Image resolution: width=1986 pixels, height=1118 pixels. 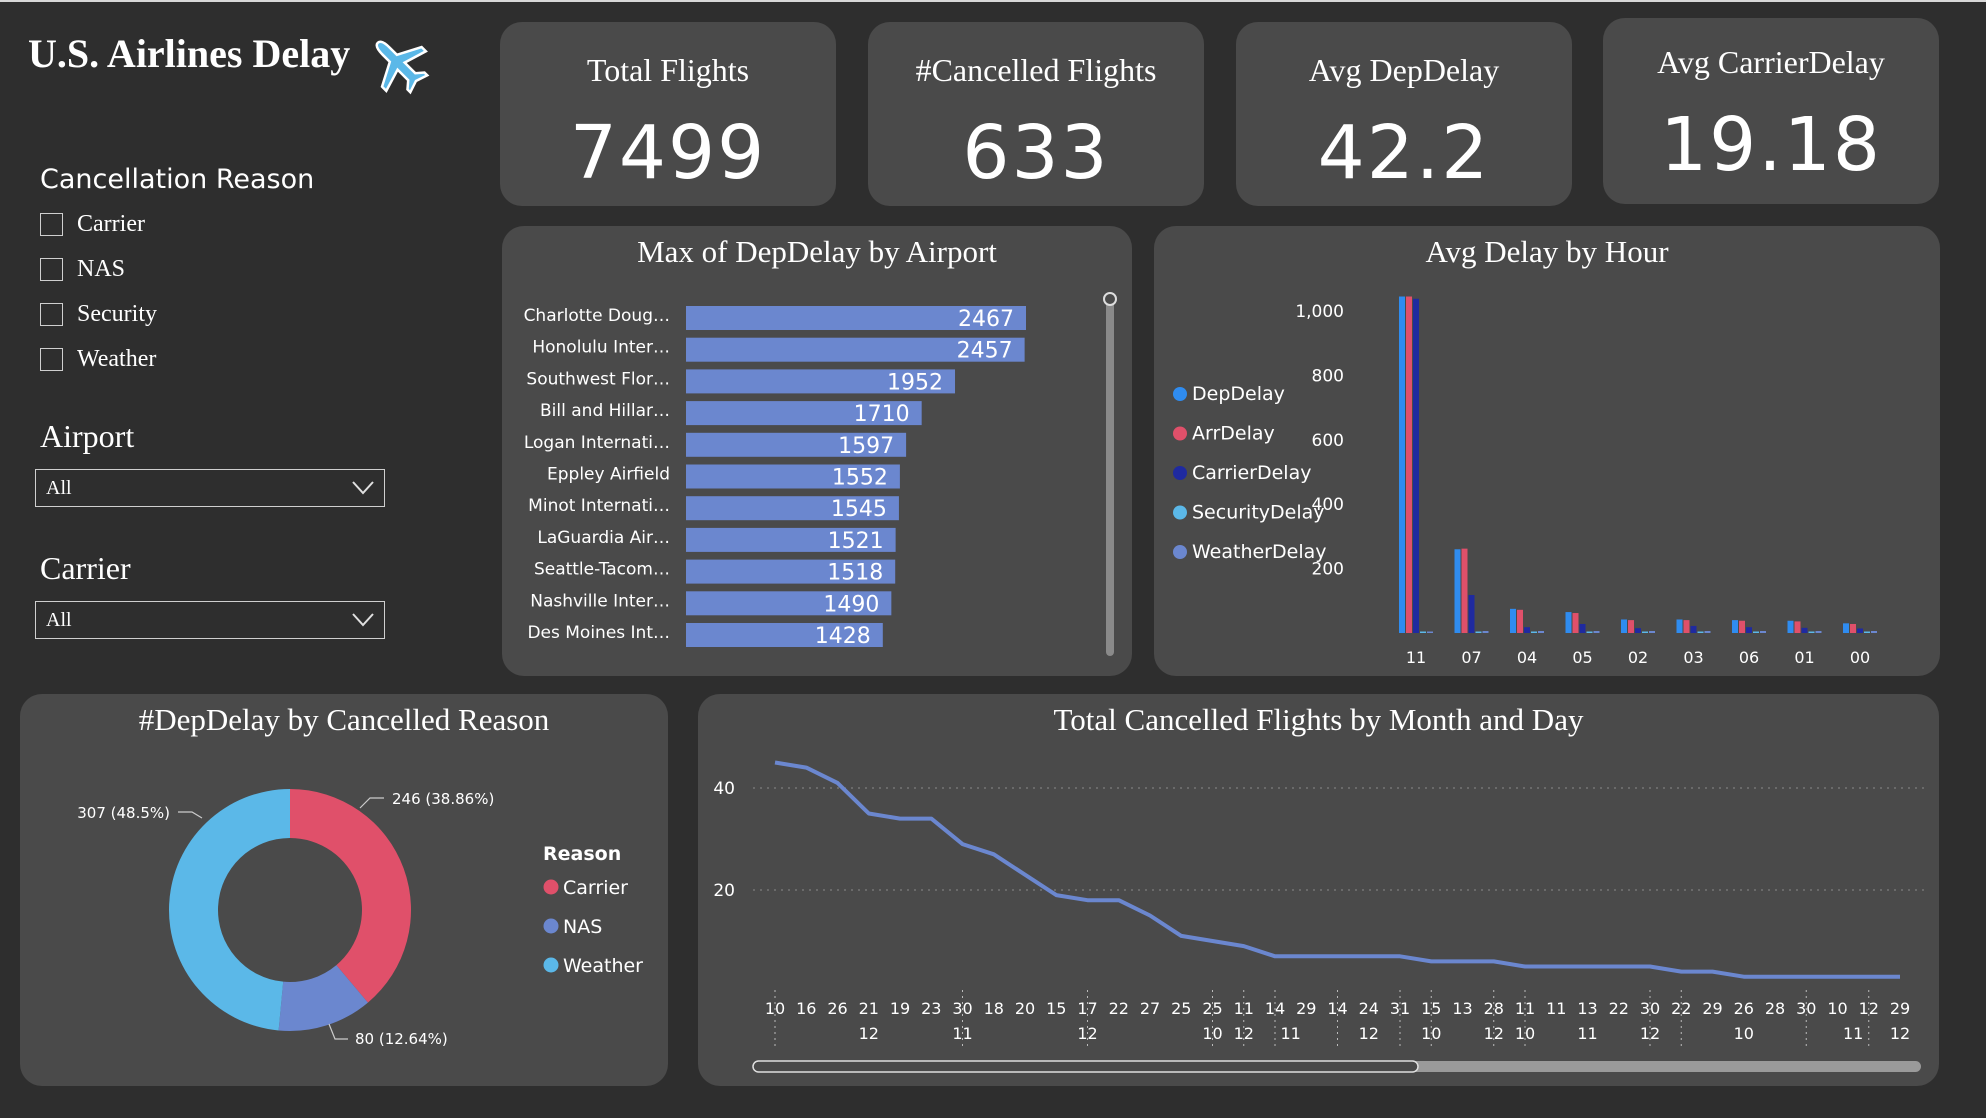 What do you see at coordinates (1110, 475) in the screenshot?
I see `scrollbar-track` at bounding box center [1110, 475].